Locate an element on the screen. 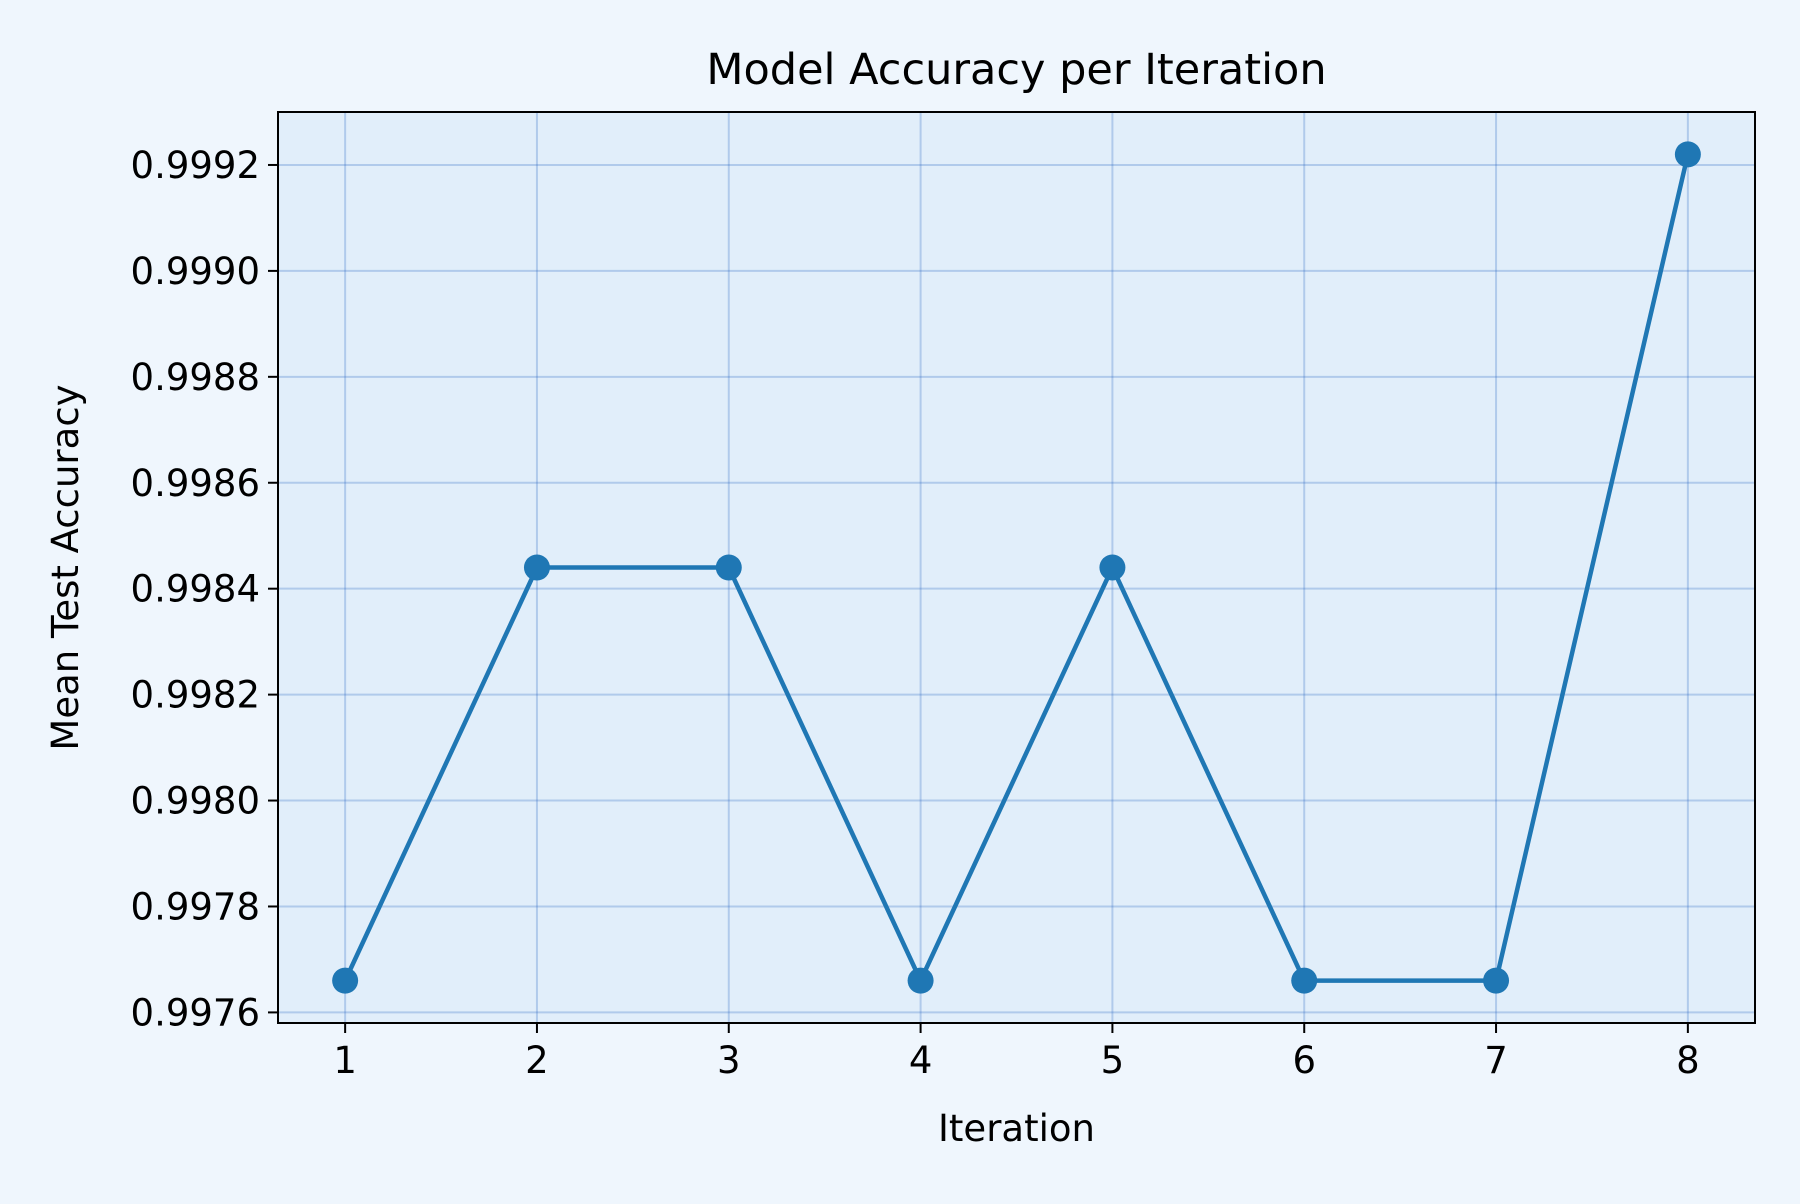 This screenshot has height=1204, width=1800. x-tick-label: 1 is located at coordinates (345, 1060).